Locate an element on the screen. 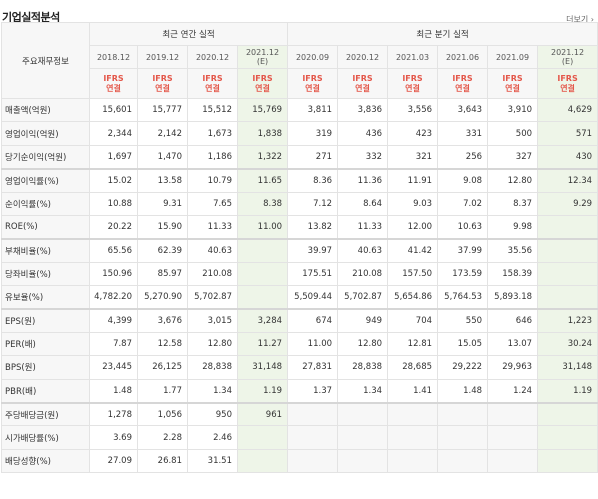 The image size is (598, 499). table-cell: 704 is located at coordinates (413, 320).